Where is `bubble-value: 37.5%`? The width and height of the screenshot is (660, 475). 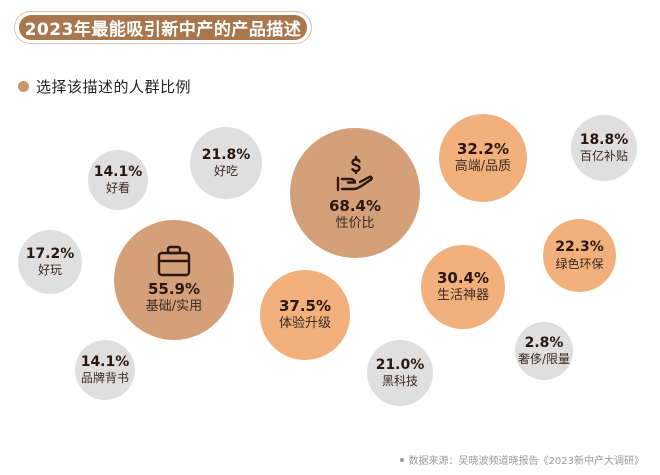 bubble-value: 37.5% is located at coordinates (305, 306).